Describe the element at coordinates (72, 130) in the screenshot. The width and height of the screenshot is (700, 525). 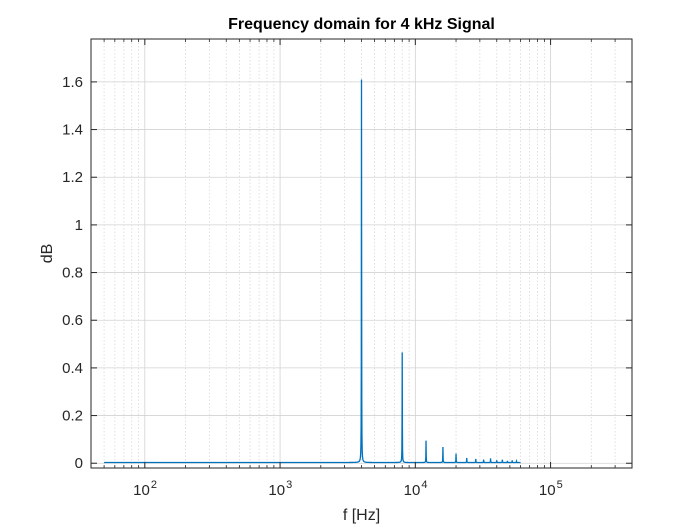
I see `y-tick-label: 1.4` at that location.